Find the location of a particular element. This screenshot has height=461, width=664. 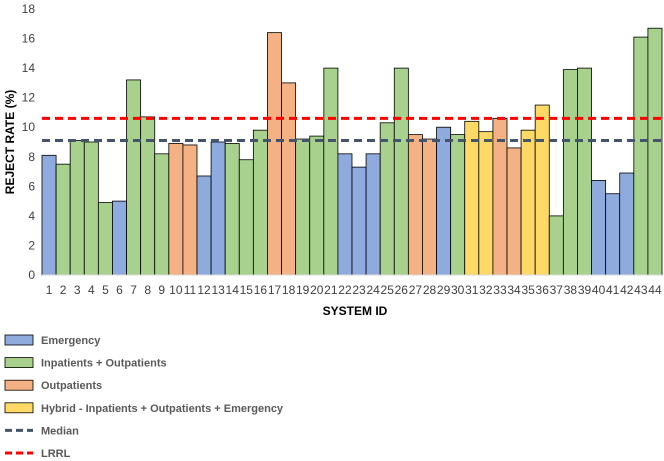

y-axis-ticks: 0 2 4 6 8 10 12 14 16 18 is located at coordinates (29, 142).